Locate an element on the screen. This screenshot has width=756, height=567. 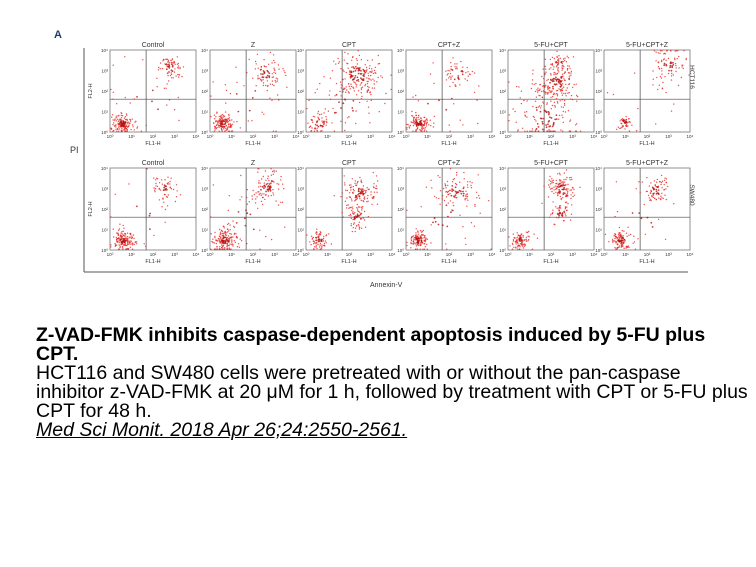
panel-y-label: FL2-H is located at coordinates (91, 90).